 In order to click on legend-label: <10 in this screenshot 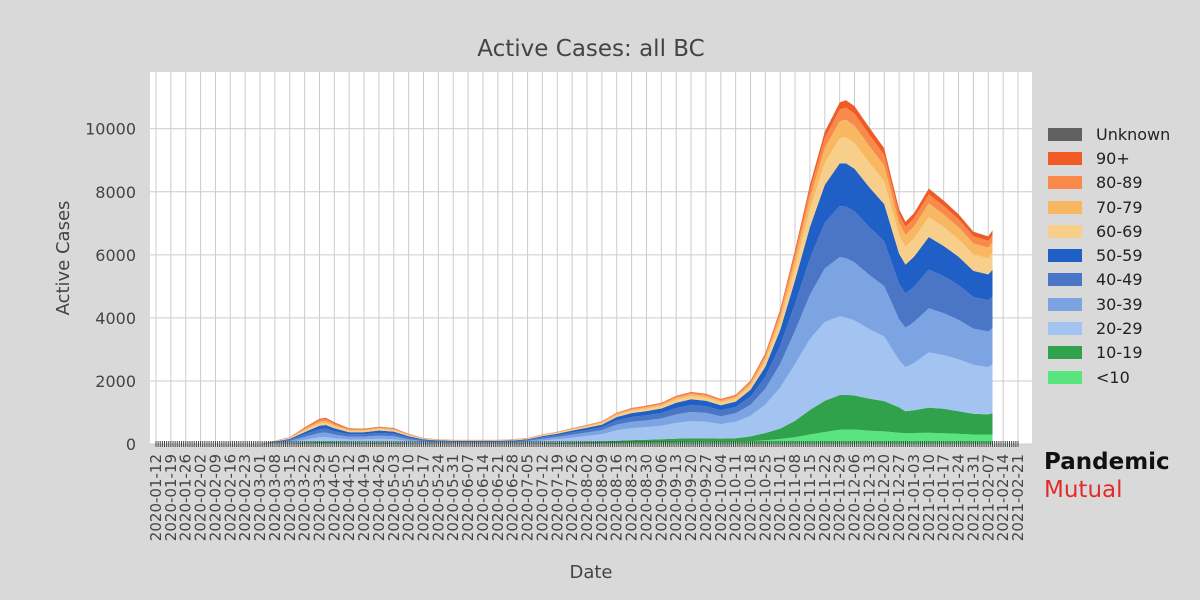, I will do `click(1113, 377)`.